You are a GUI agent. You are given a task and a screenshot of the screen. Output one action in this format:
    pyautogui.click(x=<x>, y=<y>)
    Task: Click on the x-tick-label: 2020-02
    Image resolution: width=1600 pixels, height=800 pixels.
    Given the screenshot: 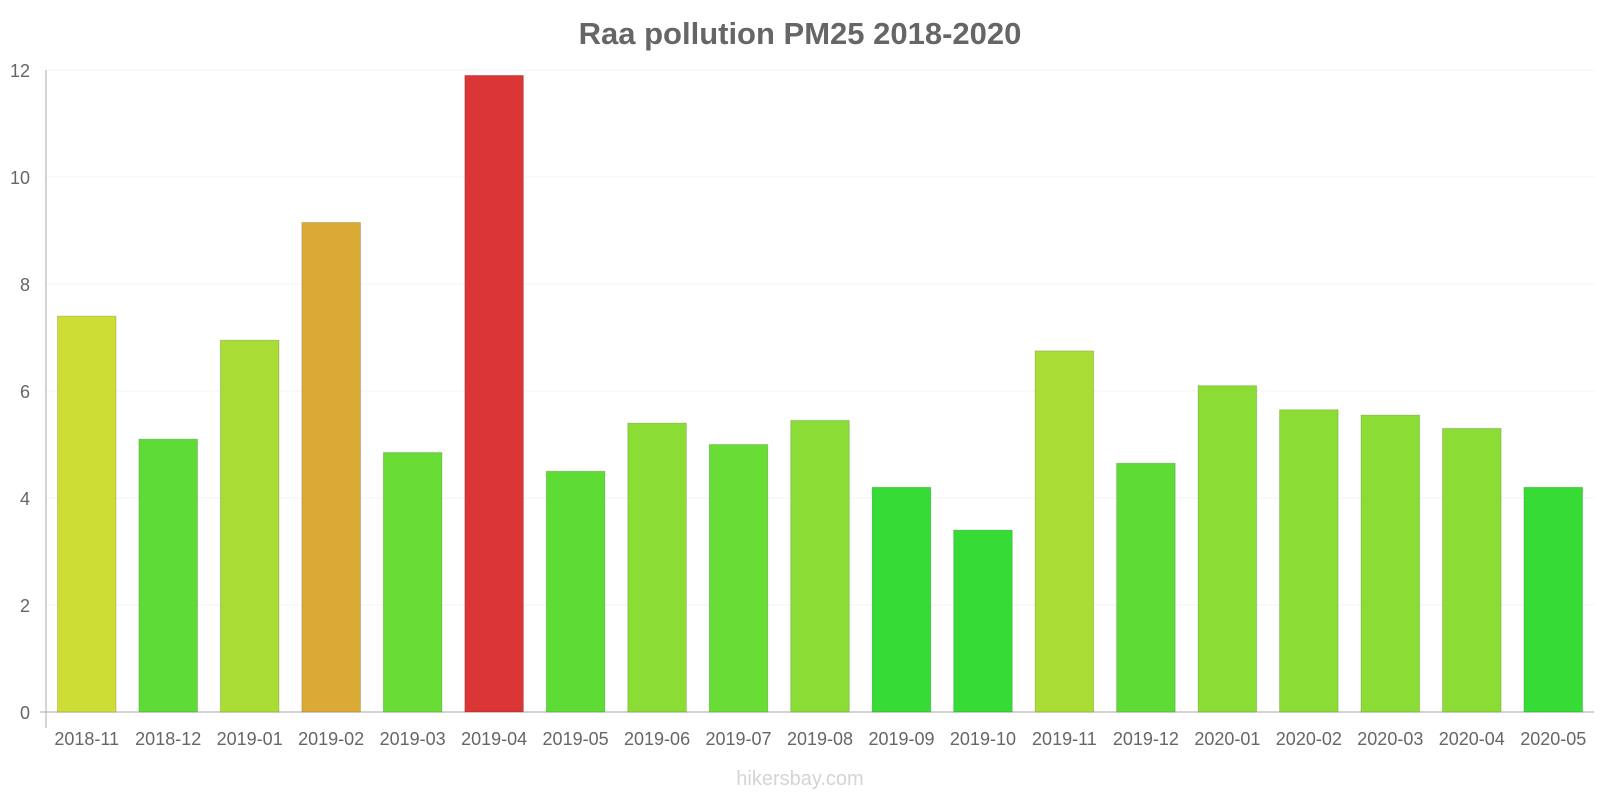 What is the action you would take?
    pyautogui.click(x=1309, y=739)
    